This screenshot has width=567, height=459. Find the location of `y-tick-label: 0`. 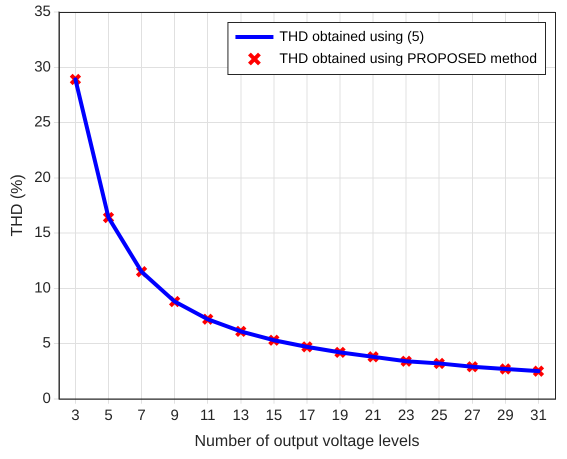

y-tick-label: 0 is located at coordinates (46, 398).